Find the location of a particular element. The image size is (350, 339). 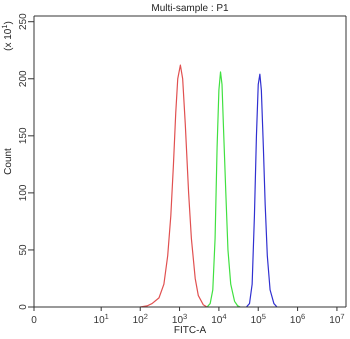

x-tick-label: 10$^{1}$ is located at coordinates (101, 319).